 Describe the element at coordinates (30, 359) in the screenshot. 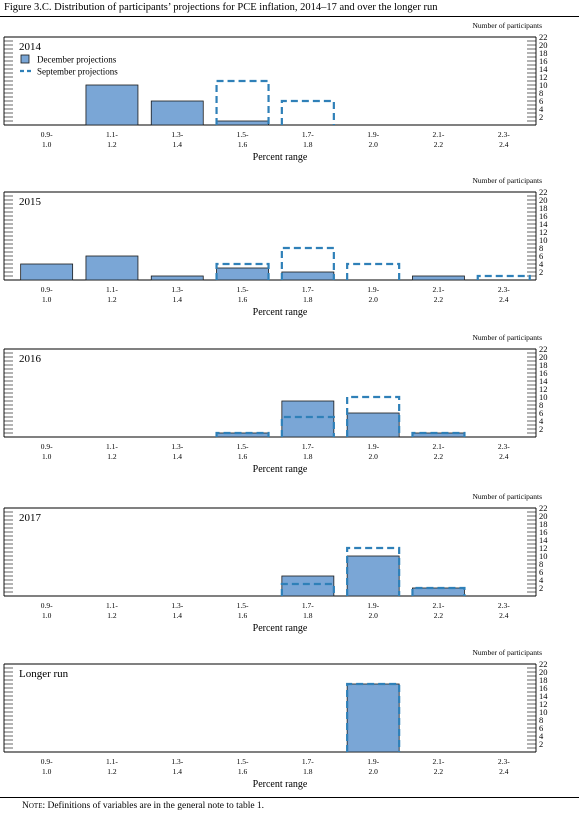

I see `panel-label: 2016` at that location.